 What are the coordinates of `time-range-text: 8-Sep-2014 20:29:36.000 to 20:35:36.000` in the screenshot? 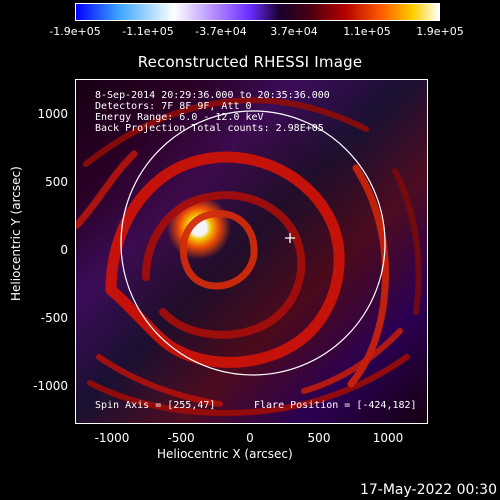 It's located at (212, 95).